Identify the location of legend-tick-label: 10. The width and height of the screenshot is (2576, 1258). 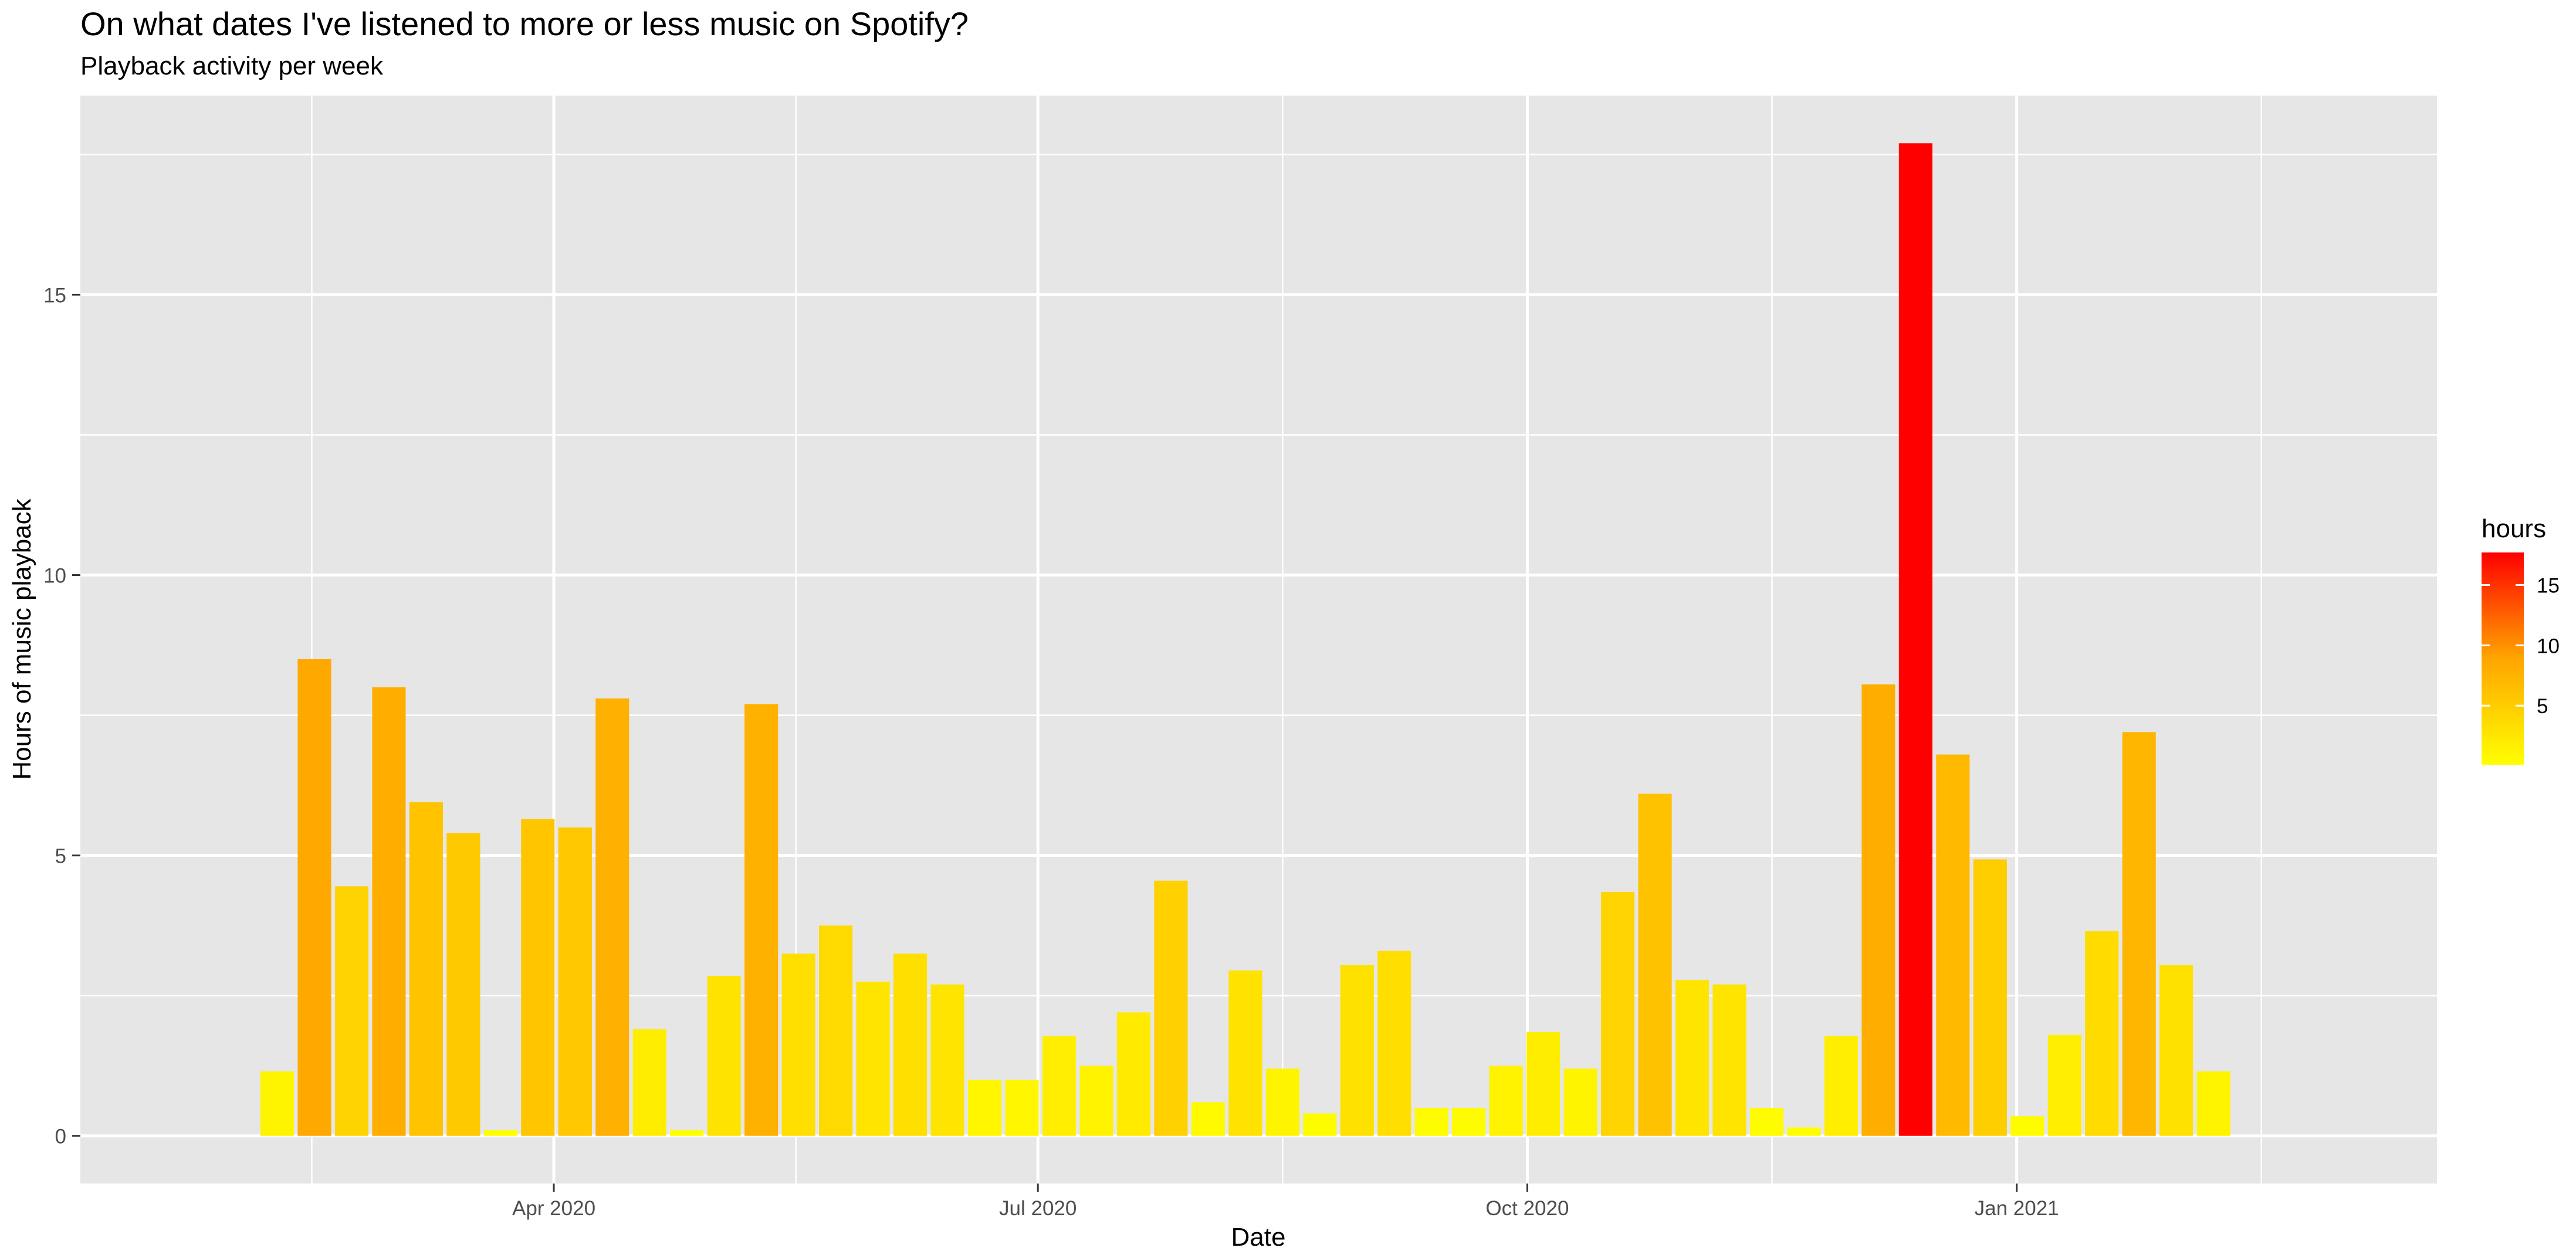
(2548, 646).